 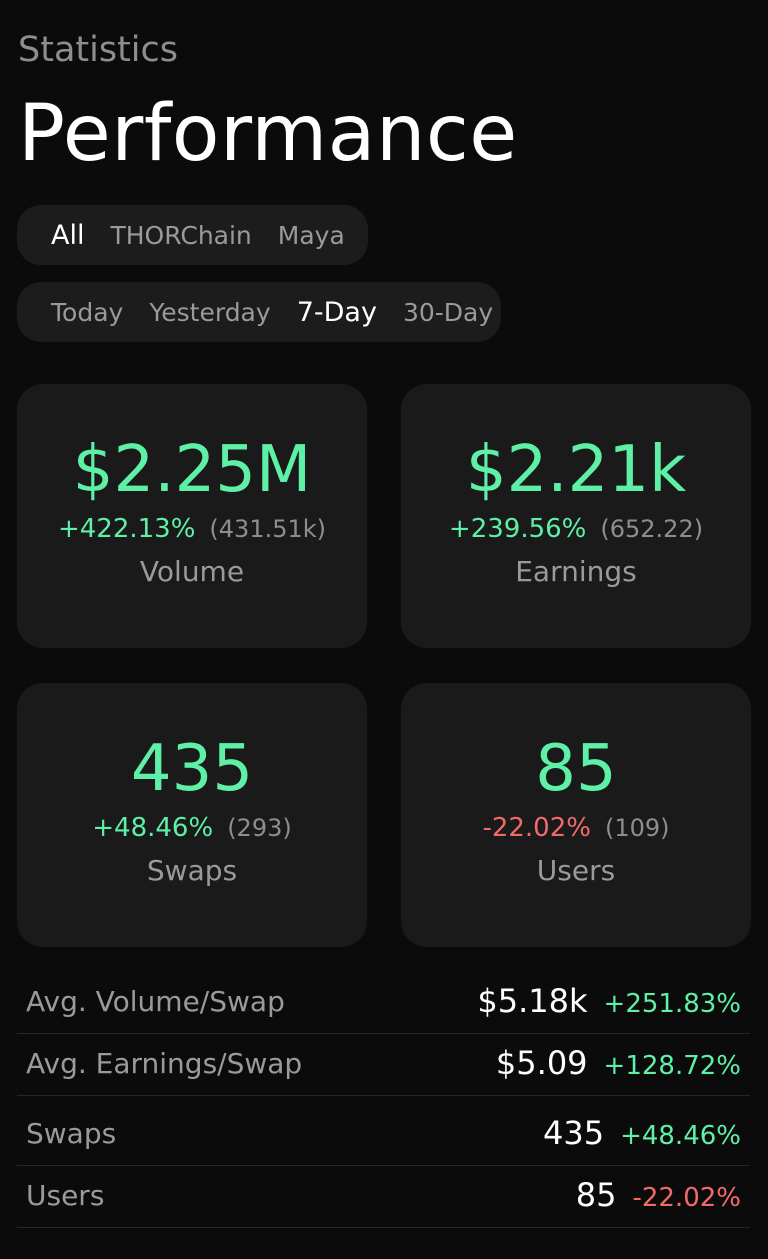 What do you see at coordinates (672, 1066) in the screenshot?
I see `row-change: +128.72%` at bounding box center [672, 1066].